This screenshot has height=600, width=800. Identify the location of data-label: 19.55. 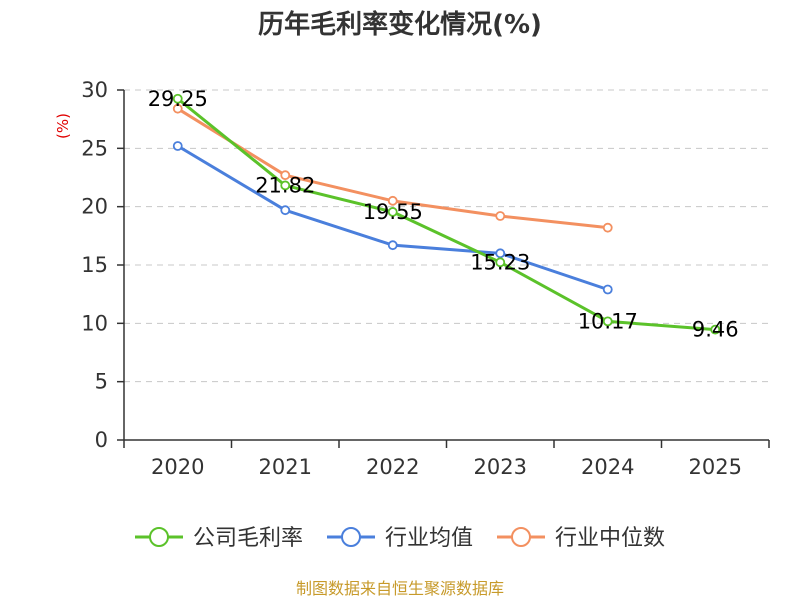
(393, 212).